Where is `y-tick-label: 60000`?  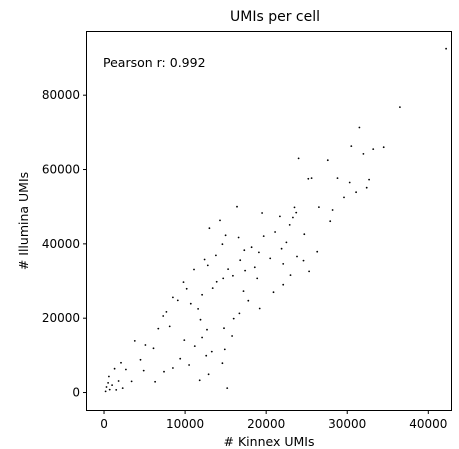 y-tick-label: 60000 is located at coordinates (61, 170).